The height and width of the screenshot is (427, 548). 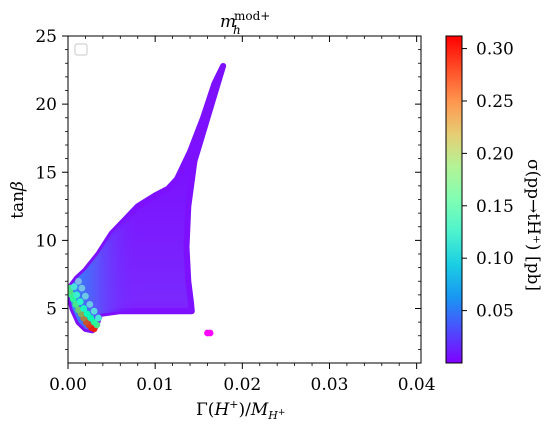 What do you see at coordinates (252, 16) in the screenshot?
I see `svg-text: mod+` at bounding box center [252, 16].